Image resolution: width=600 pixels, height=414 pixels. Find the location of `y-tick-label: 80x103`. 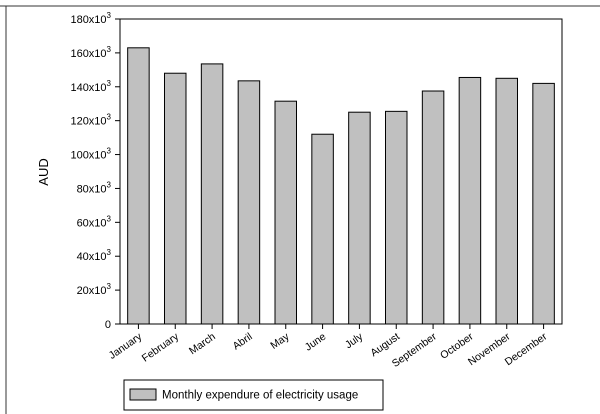

y-tick-label: 80x103 is located at coordinates (94, 187).